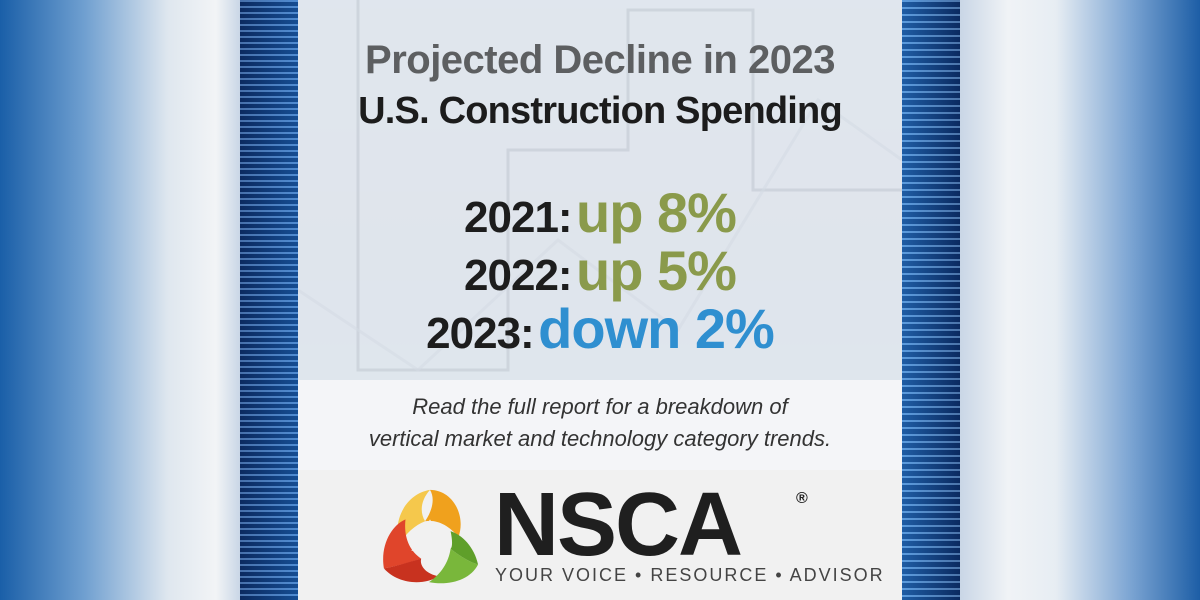  Describe the element at coordinates (656, 212) in the screenshot. I see `stat-value: up 8%` at that location.